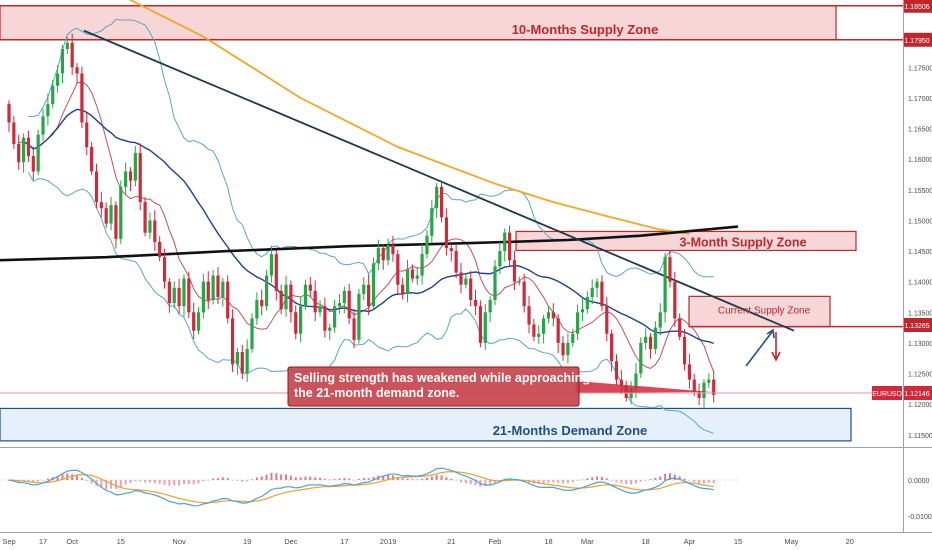 Image resolution: width=932 pixels, height=550 pixels. I want to click on time-tick-label: 21, so click(451, 541).